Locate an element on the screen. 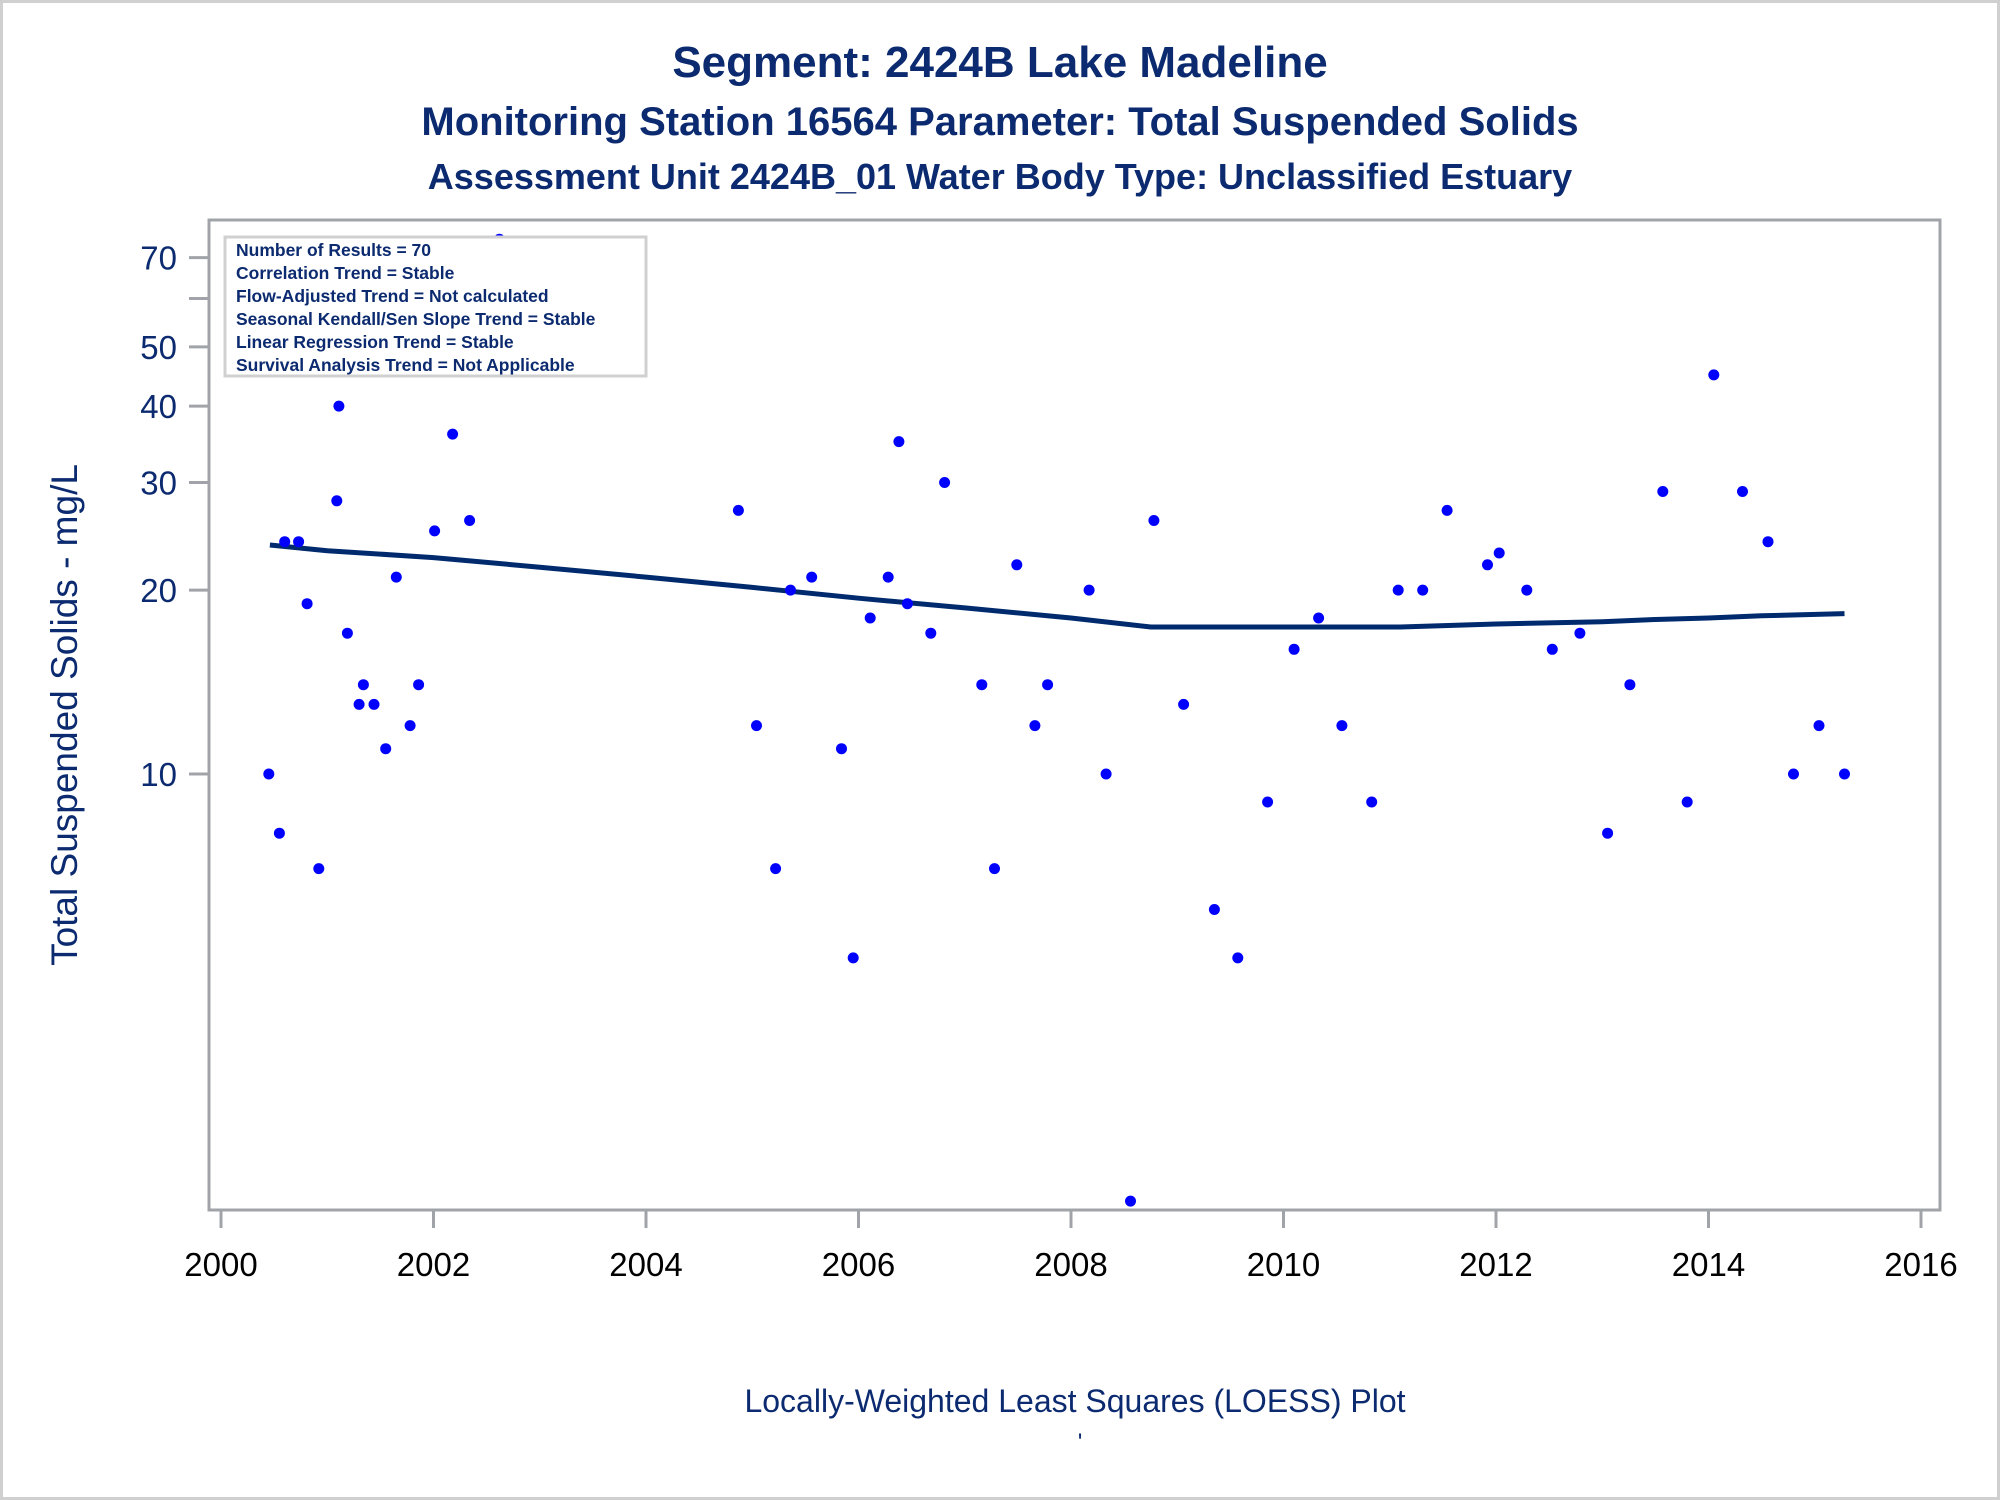  x-tick-label: 2010 is located at coordinates (1283, 1264).